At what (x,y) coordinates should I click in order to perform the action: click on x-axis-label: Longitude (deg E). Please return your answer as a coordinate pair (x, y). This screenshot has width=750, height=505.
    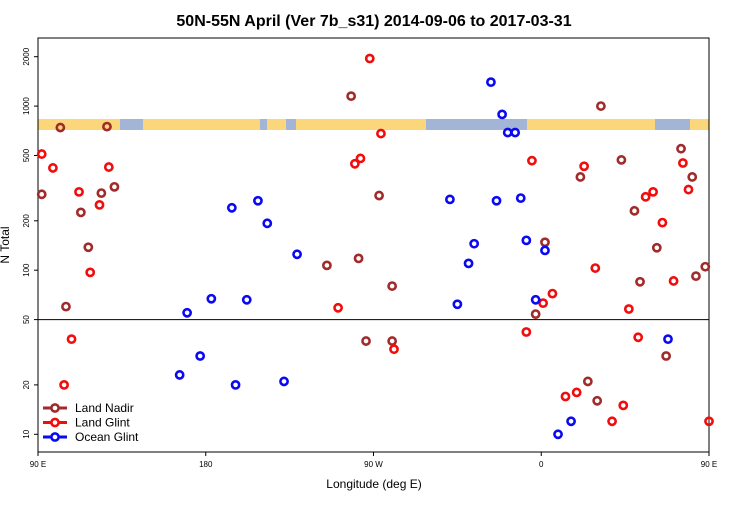
    Looking at the image, I should click on (373, 484).